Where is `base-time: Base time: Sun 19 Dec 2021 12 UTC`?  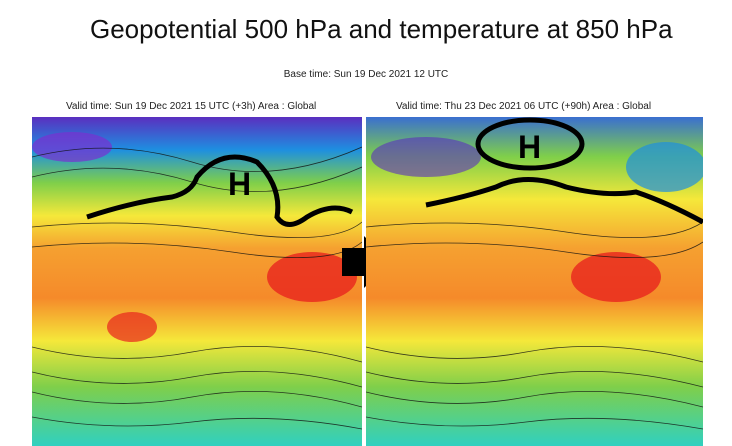
base-time: Base time: Sun 19 Dec 2021 12 UTC is located at coordinates (366, 74).